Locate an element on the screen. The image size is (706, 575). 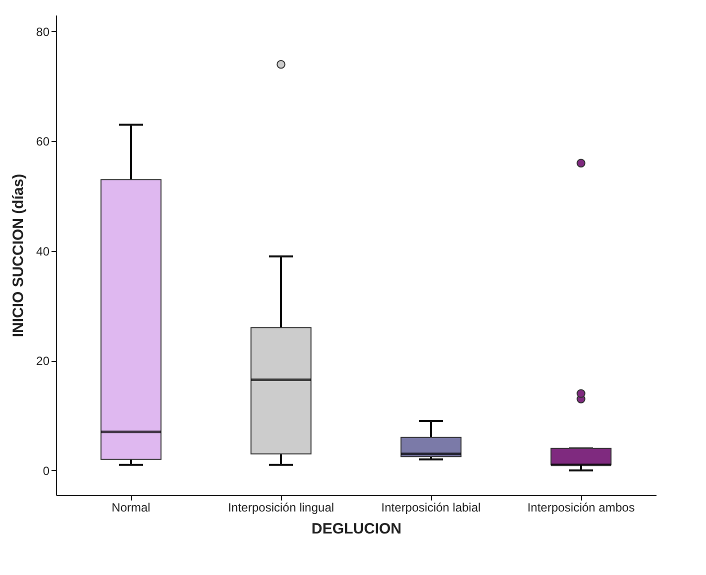
y-axis-title: INICIO SUCCION (días) is located at coordinates (19, 256).